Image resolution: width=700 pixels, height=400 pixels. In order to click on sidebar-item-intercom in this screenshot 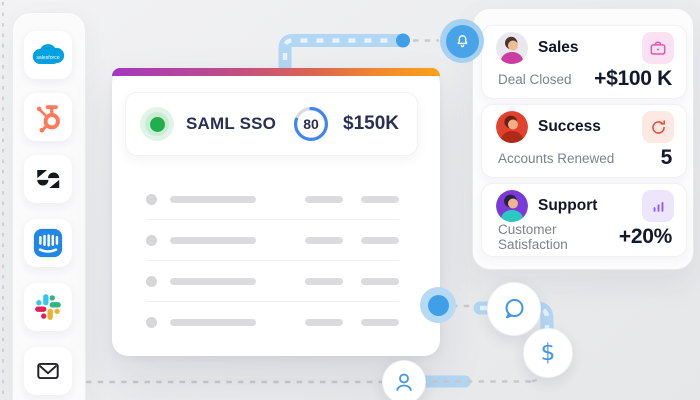, I will do `click(48, 243)`.